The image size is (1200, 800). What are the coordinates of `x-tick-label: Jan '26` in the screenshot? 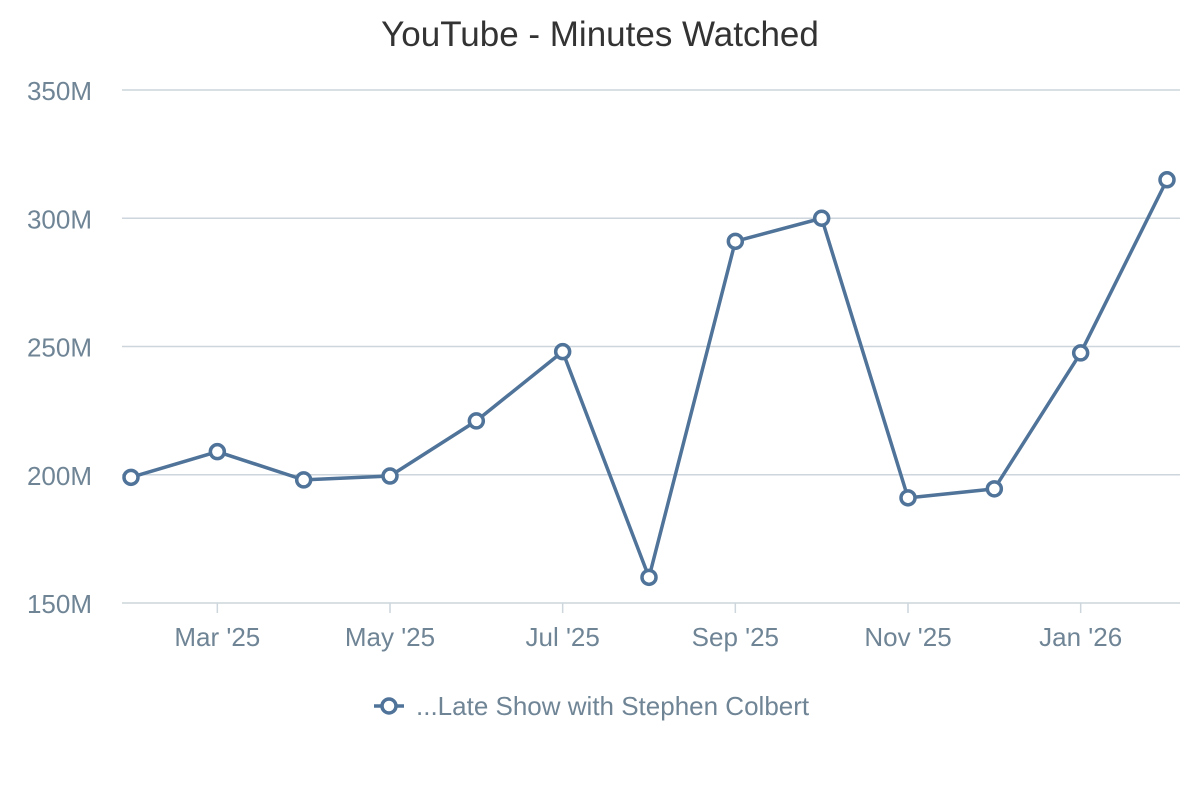 It's located at (1080, 637).